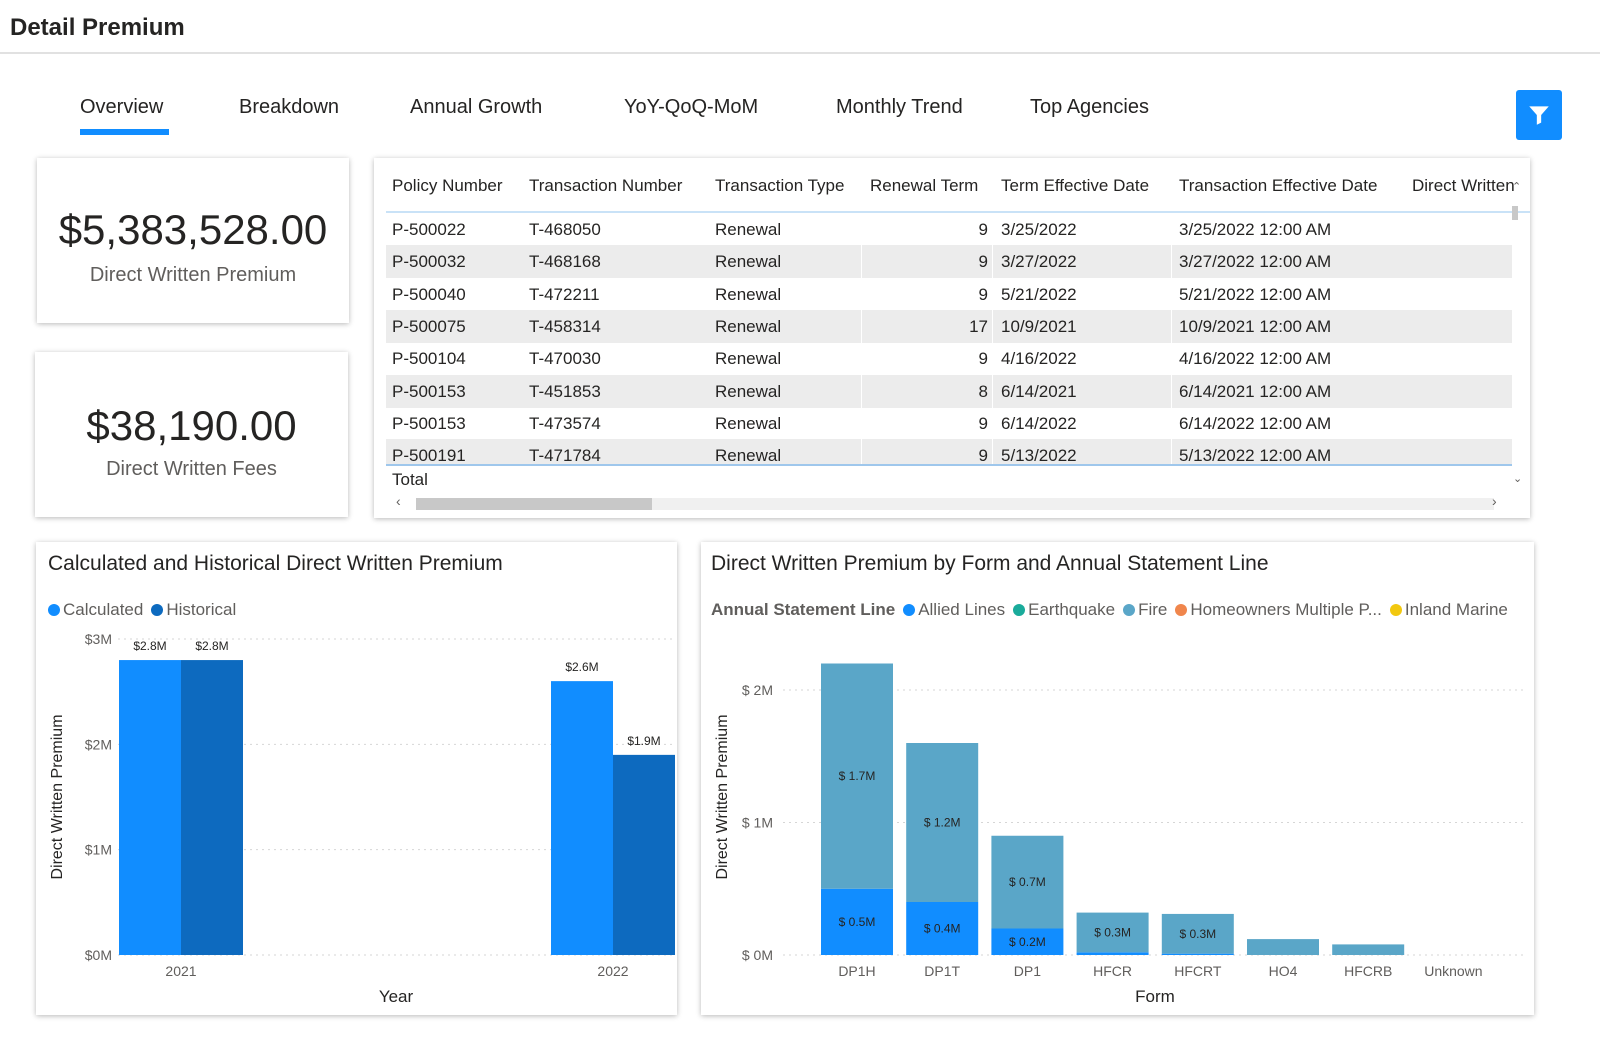  Describe the element at coordinates (565, 326) in the screenshot. I see `table-cell: T-458314` at that location.